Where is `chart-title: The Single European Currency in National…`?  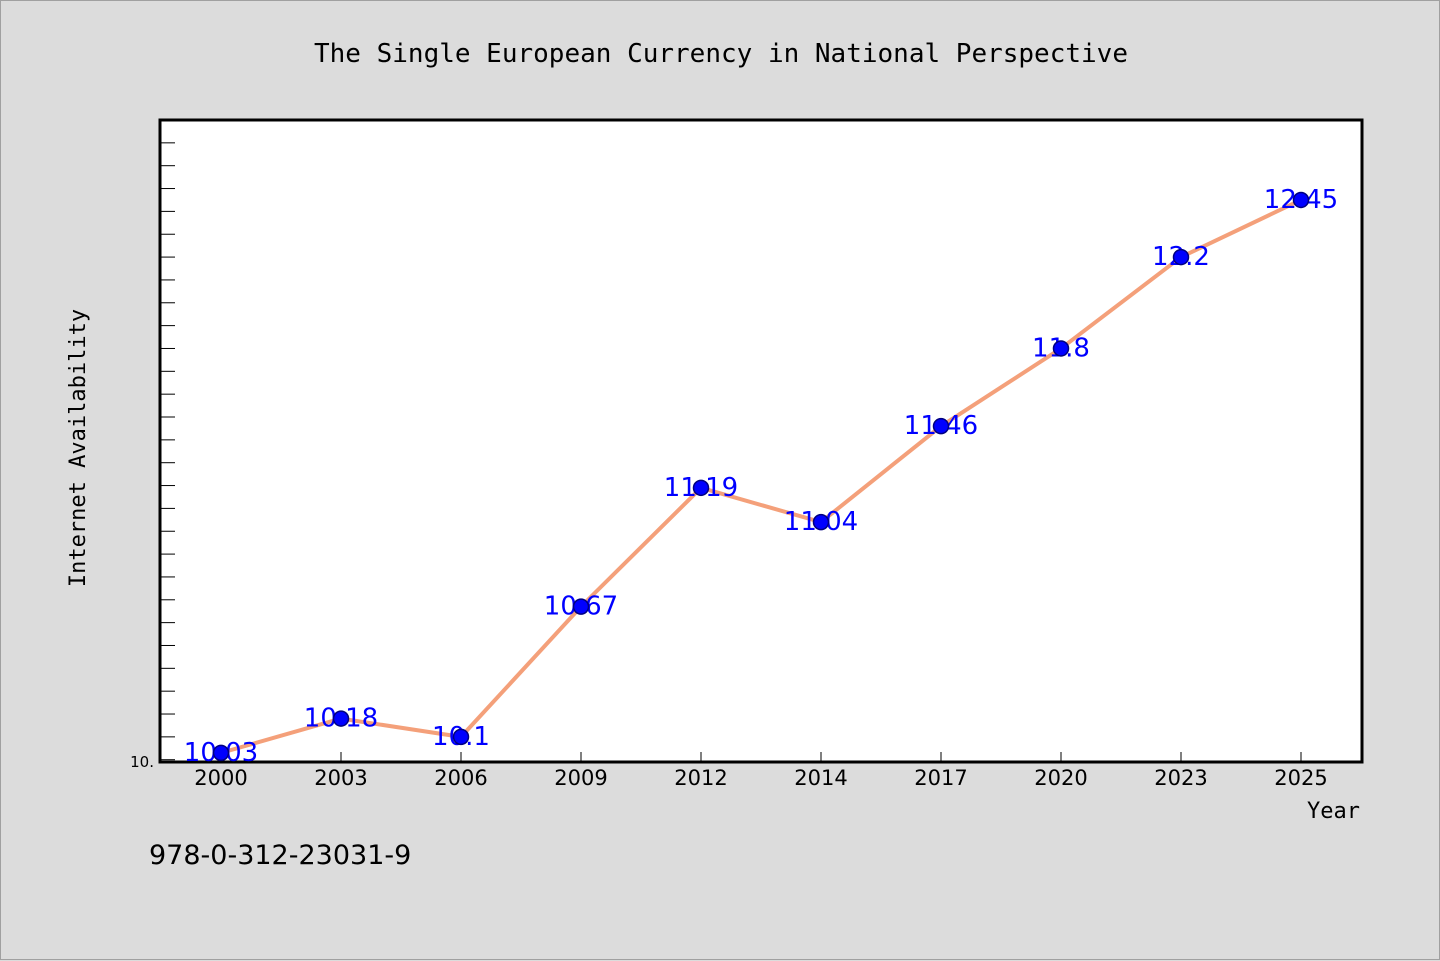
chart-title: The Single European Currency in National… is located at coordinates (721, 54).